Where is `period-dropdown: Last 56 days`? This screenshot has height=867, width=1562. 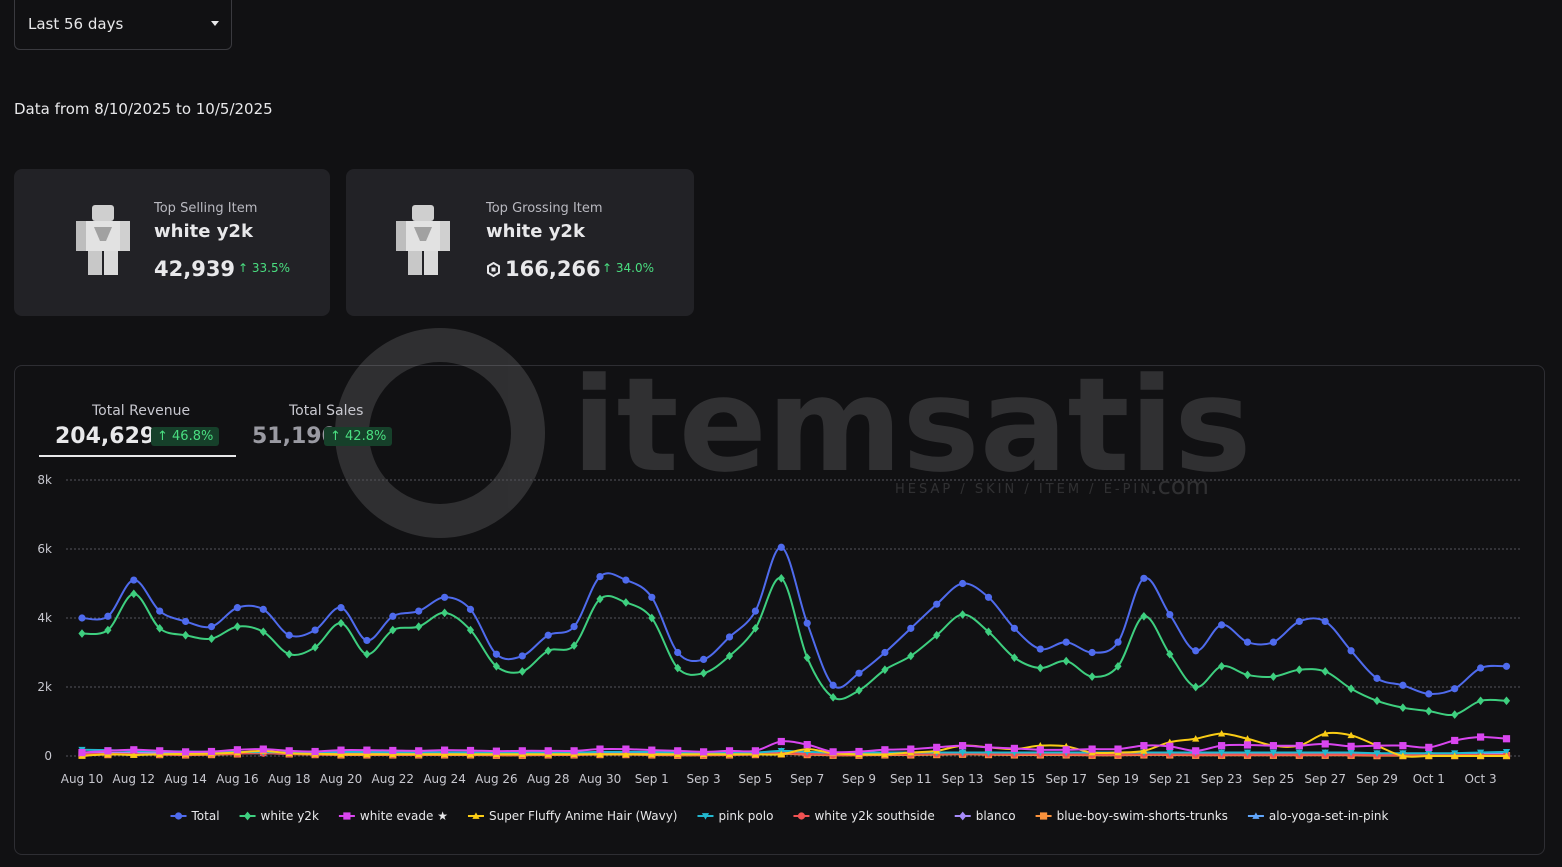
period-dropdown: Last 56 days is located at coordinates (123, 25).